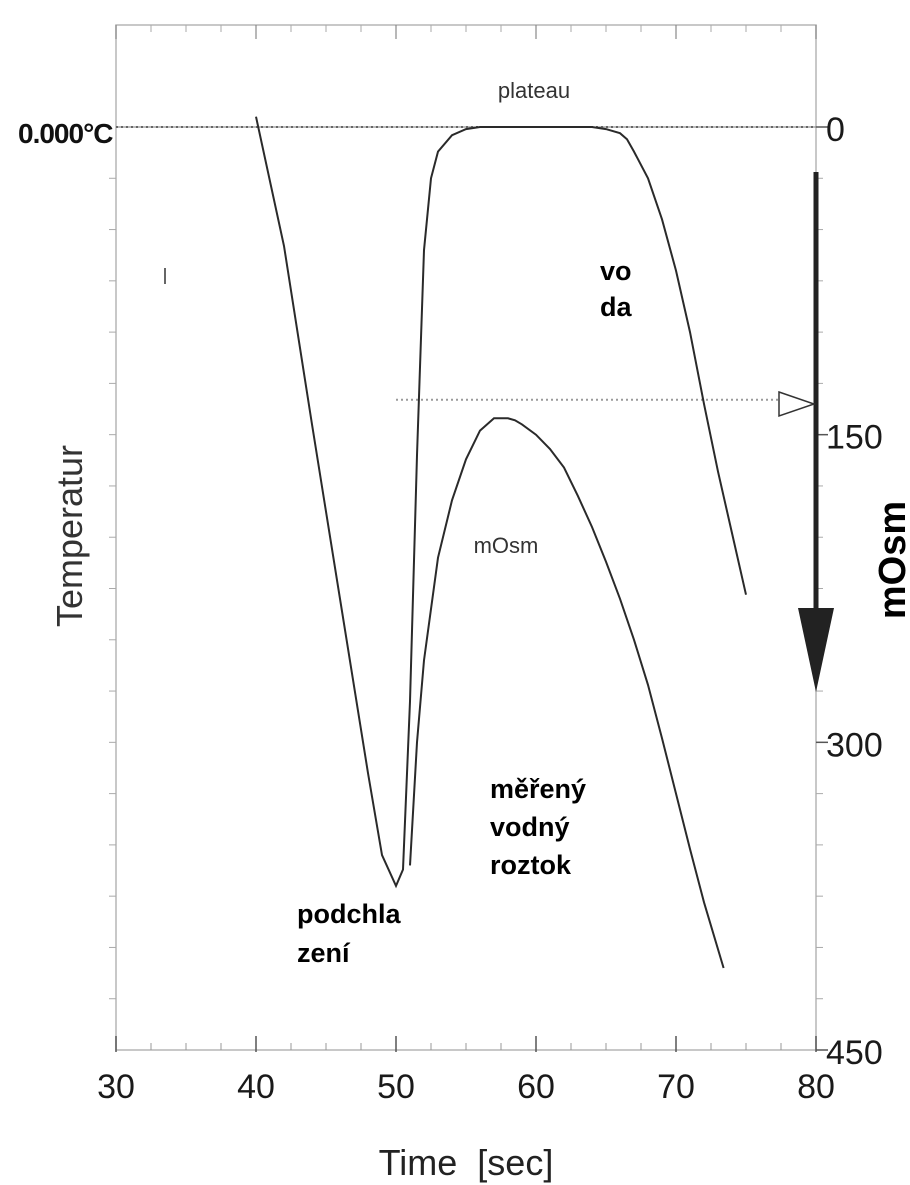 The image size is (910, 1185). I want to click on x-tick-label: 40, so click(256, 1087).